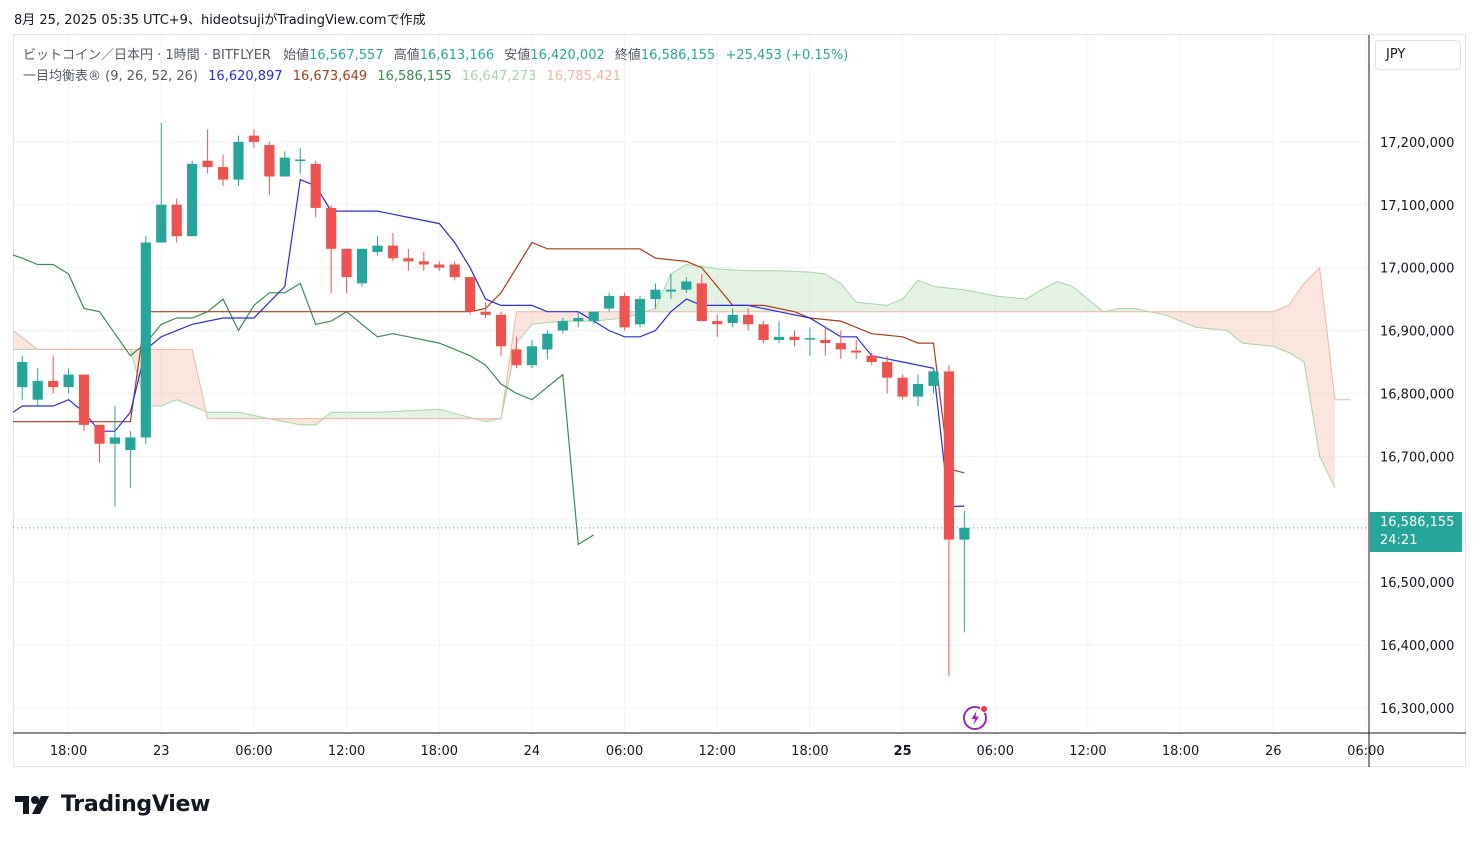 The image size is (1479, 843). Describe the element at coordinates (32, 804) in the screenshot. I see `tradingview-logo-icon` at that location.